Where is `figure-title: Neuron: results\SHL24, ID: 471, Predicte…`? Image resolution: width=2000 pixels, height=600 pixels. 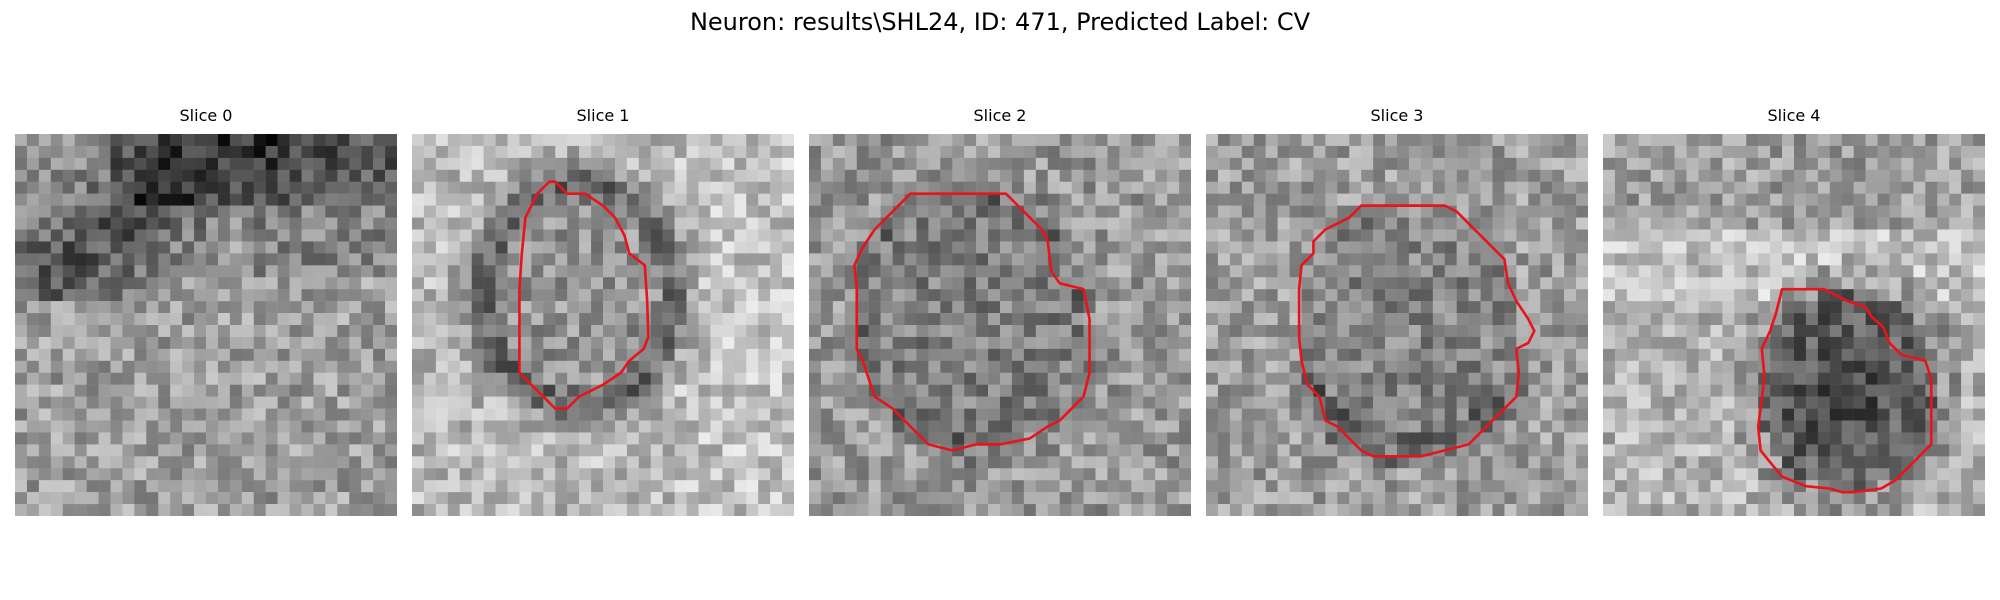 figure-title: Neuron: results\SHL24, ID: 471, Predicte… is located at coordinates (1000, 22).